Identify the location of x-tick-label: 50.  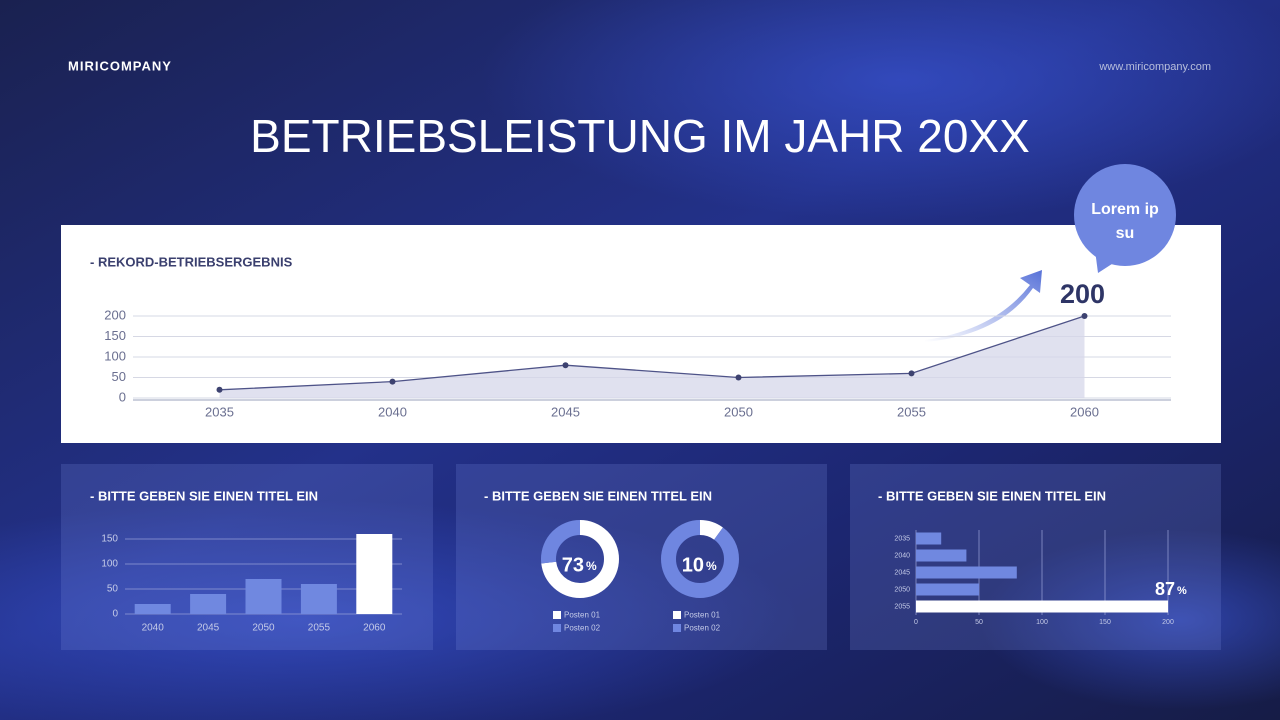
(979, 622).